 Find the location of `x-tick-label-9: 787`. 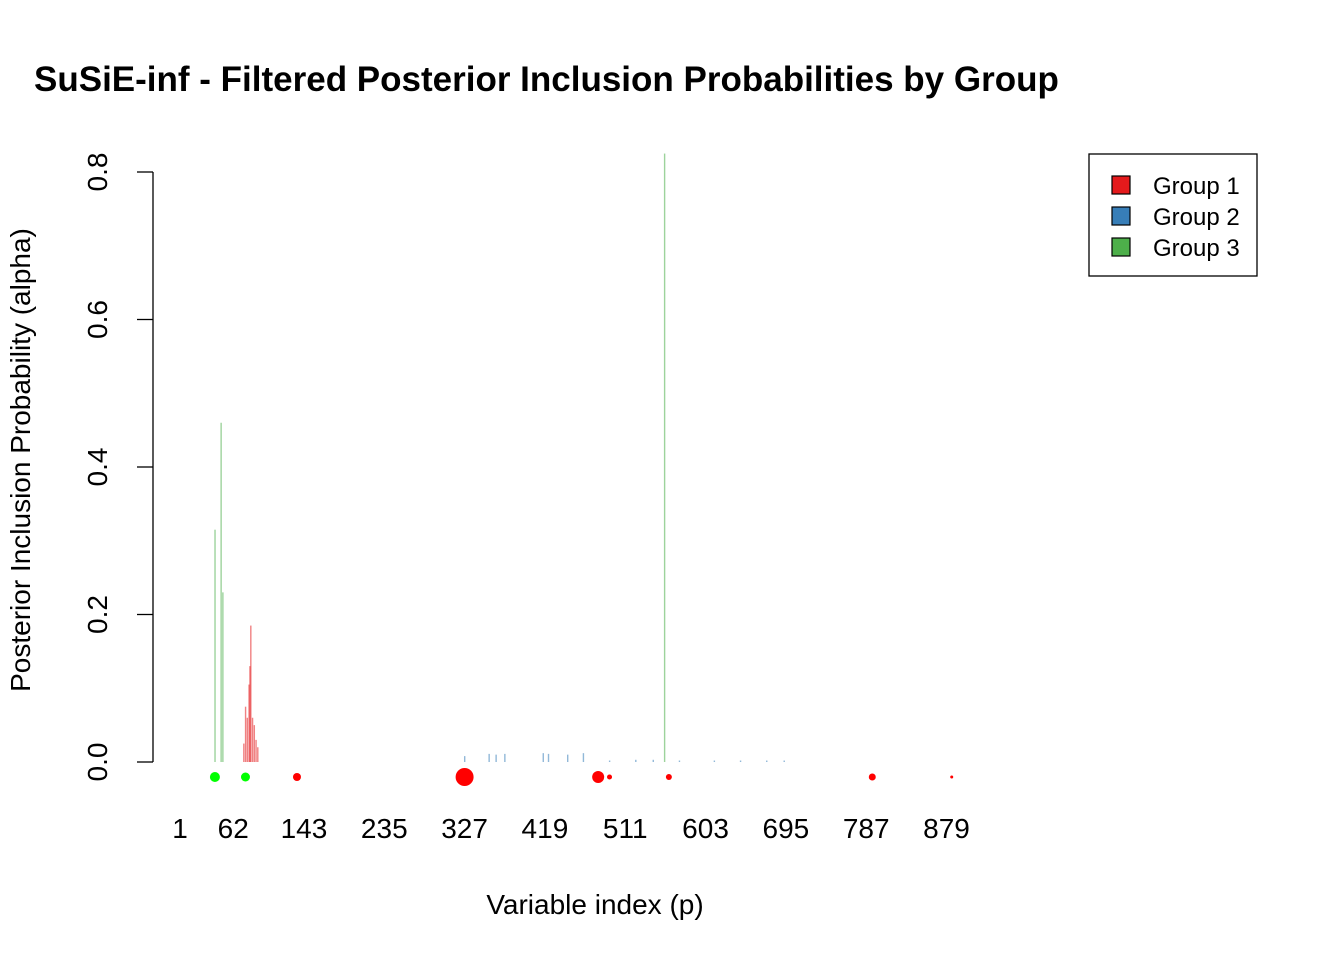

x-tick-label-9: 787 is located at coordinates (866, 828).